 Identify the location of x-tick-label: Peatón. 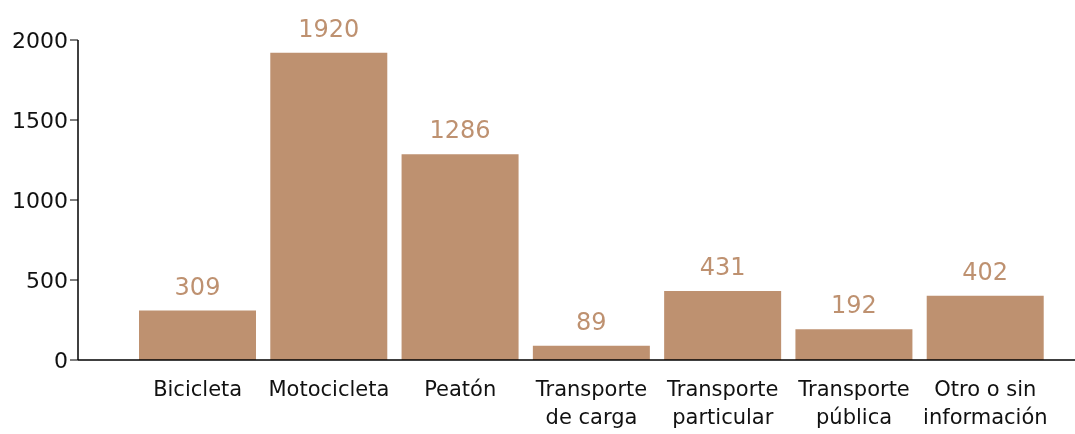
(460, 389).